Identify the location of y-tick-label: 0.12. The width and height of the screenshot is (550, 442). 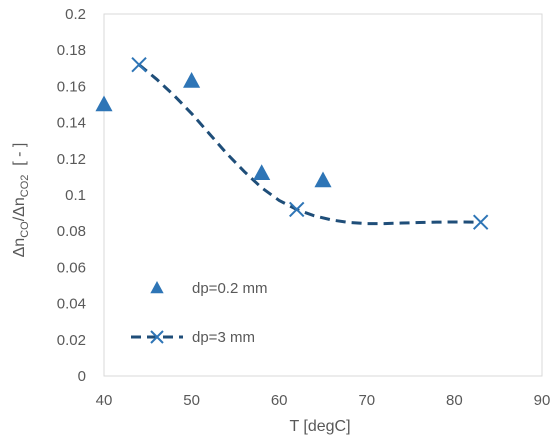
(71, 159).